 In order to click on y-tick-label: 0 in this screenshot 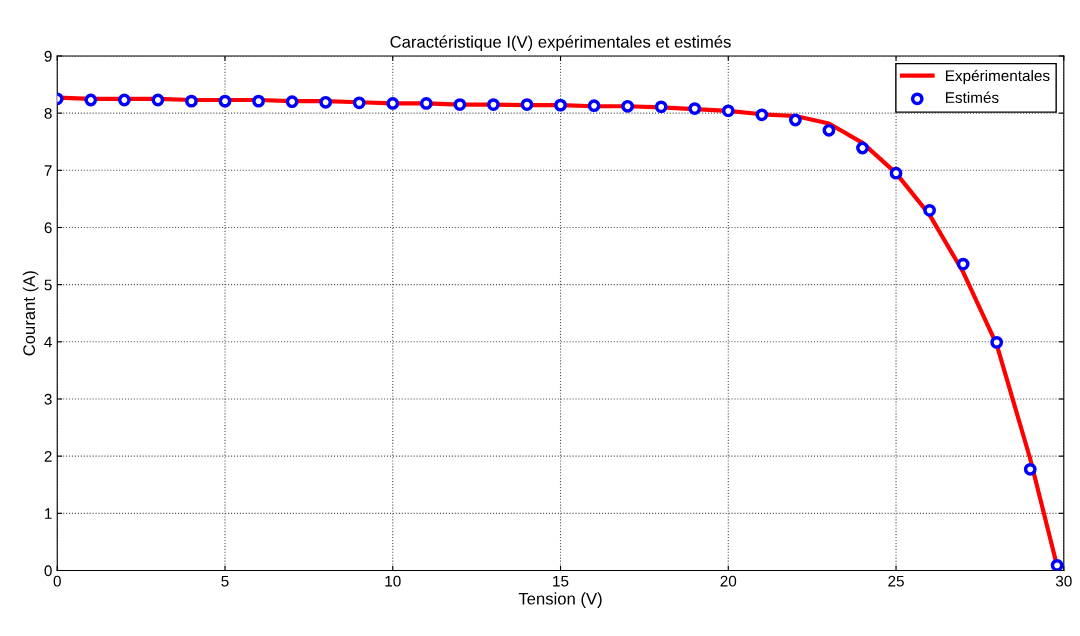, I will do `click(48, 571)`.